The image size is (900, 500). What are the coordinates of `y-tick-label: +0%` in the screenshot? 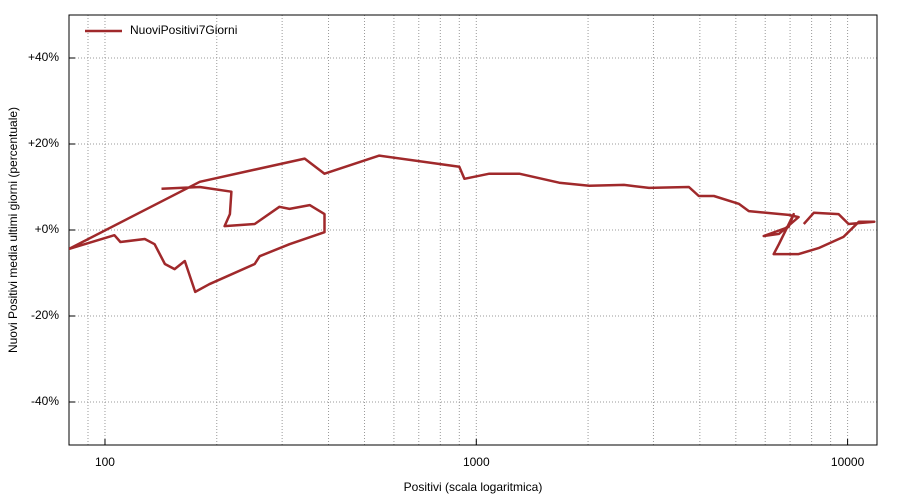 It's located at (47, 229).